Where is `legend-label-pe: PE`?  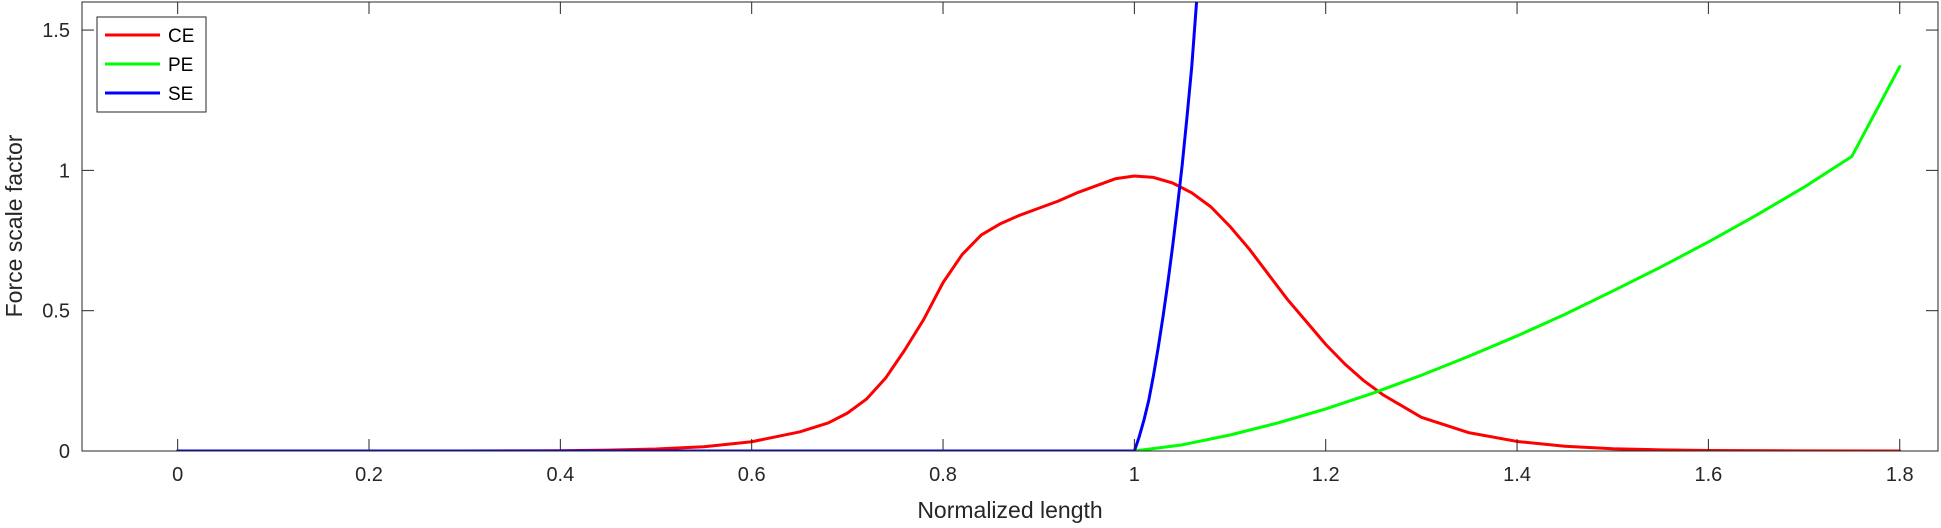 legend-label-pe: PE is located at coordinates (180, 65).